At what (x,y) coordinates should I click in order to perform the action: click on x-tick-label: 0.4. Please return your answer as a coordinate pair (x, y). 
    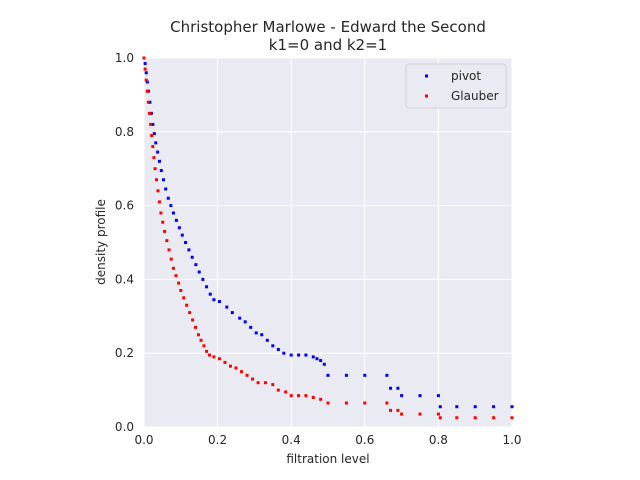
    Looking at the image, I should click on (291, 440).